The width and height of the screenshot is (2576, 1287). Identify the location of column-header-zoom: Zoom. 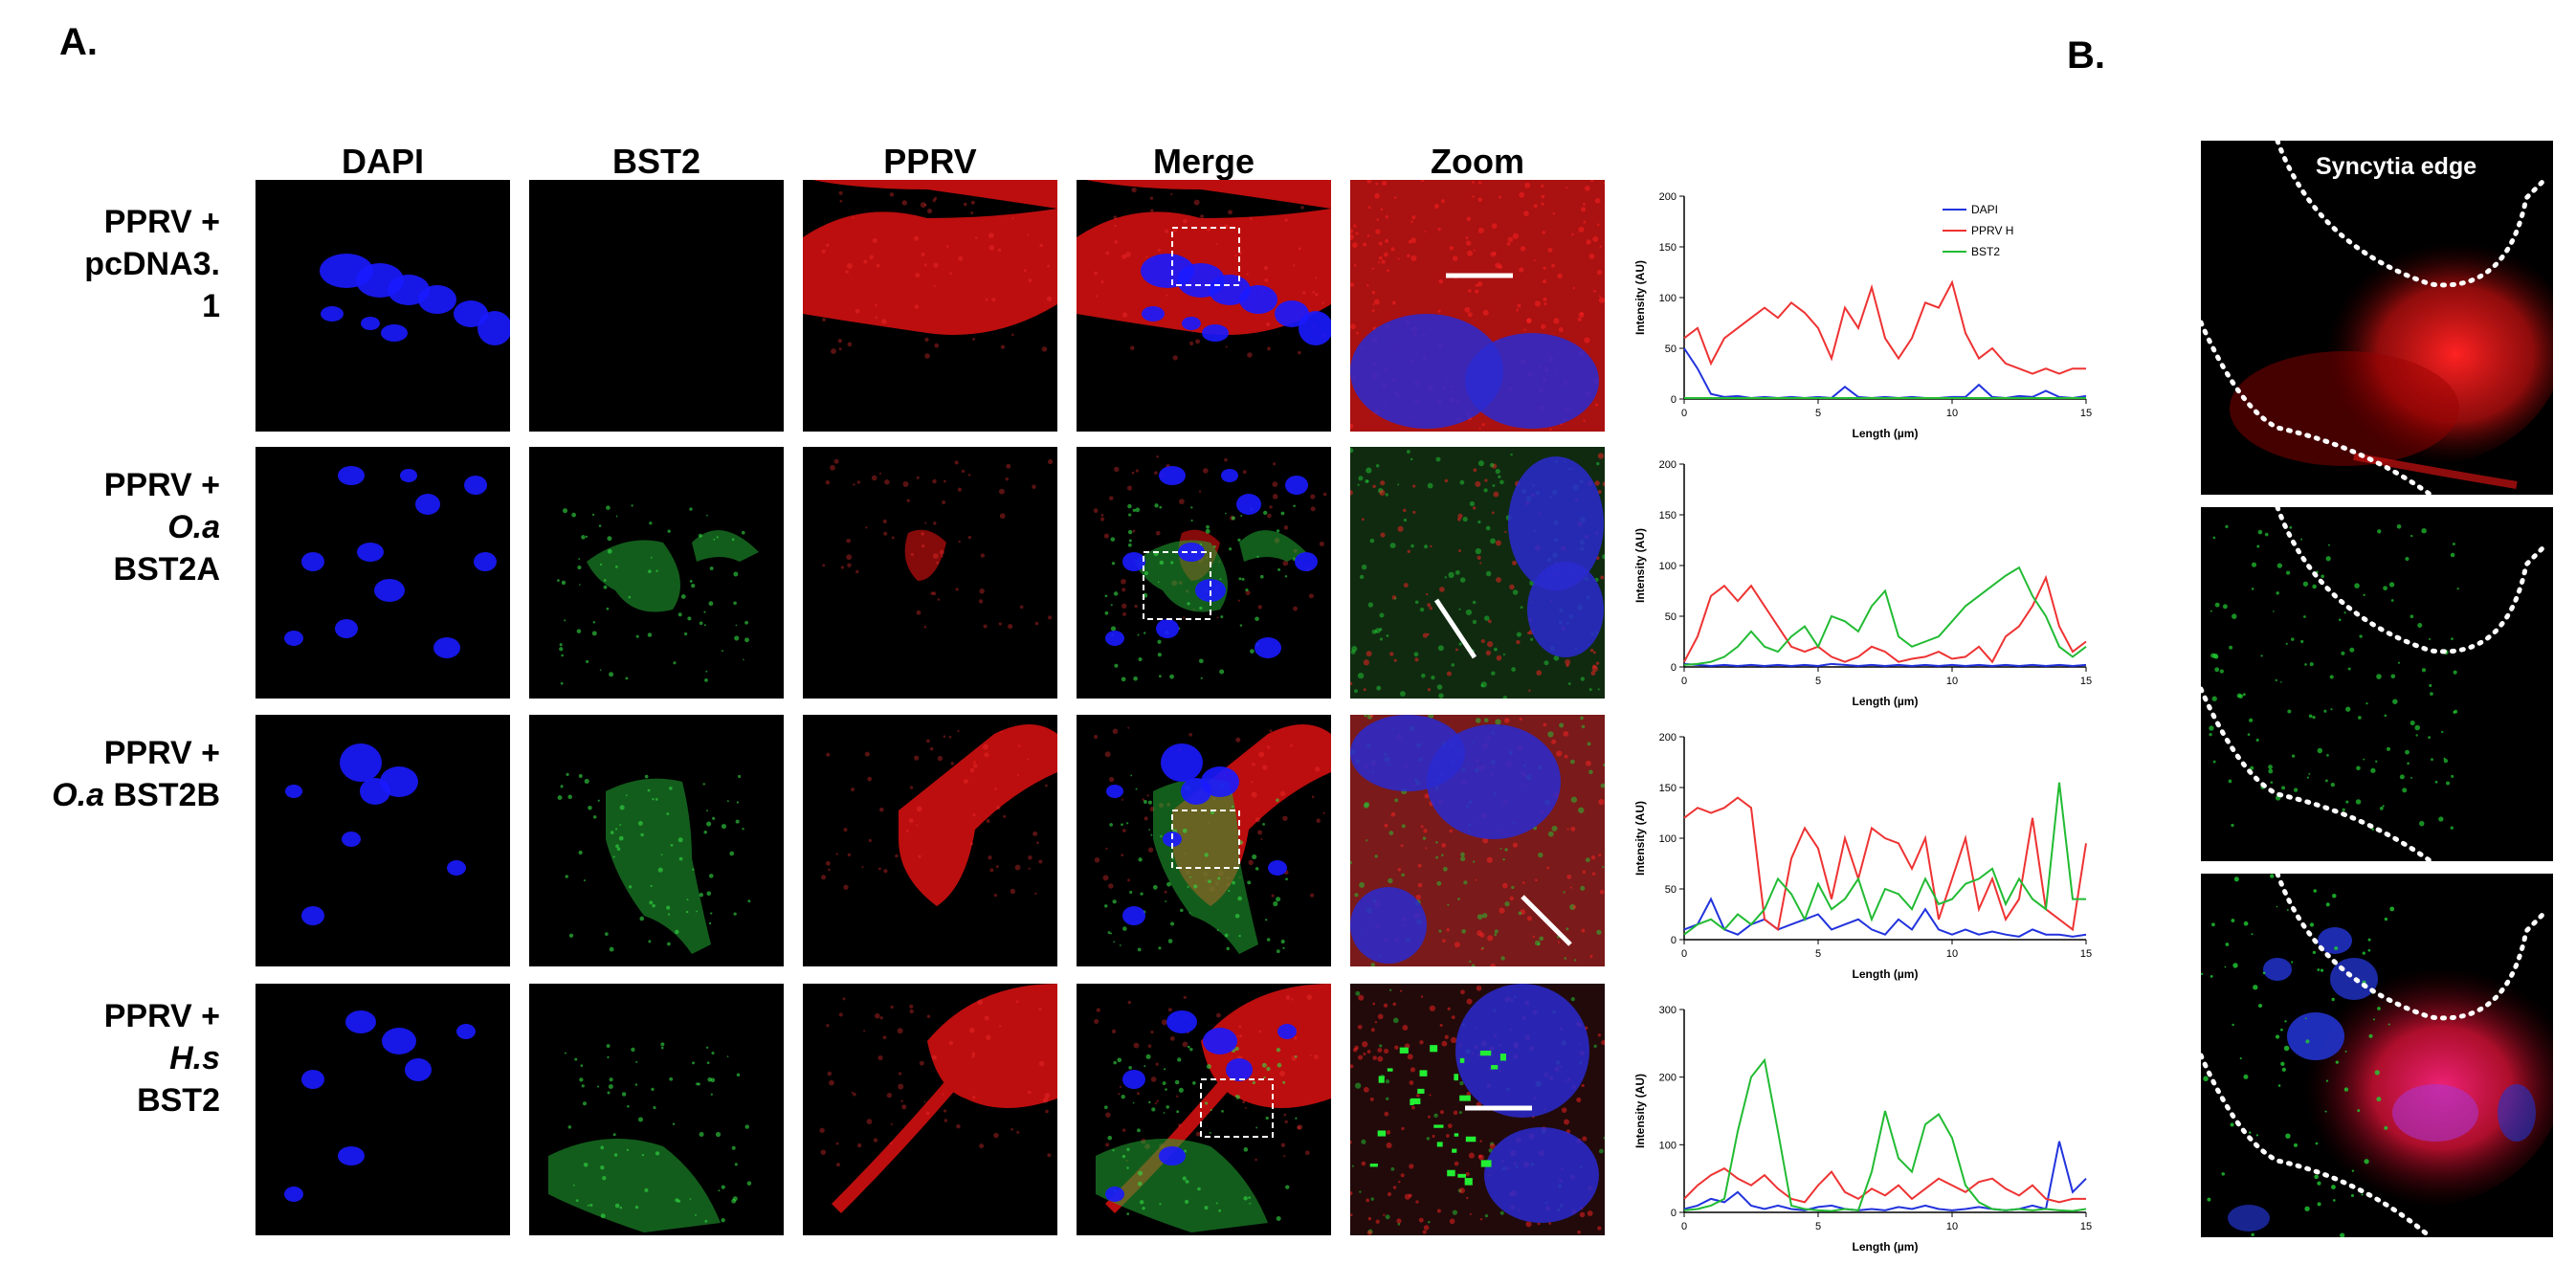
(1477, 161).